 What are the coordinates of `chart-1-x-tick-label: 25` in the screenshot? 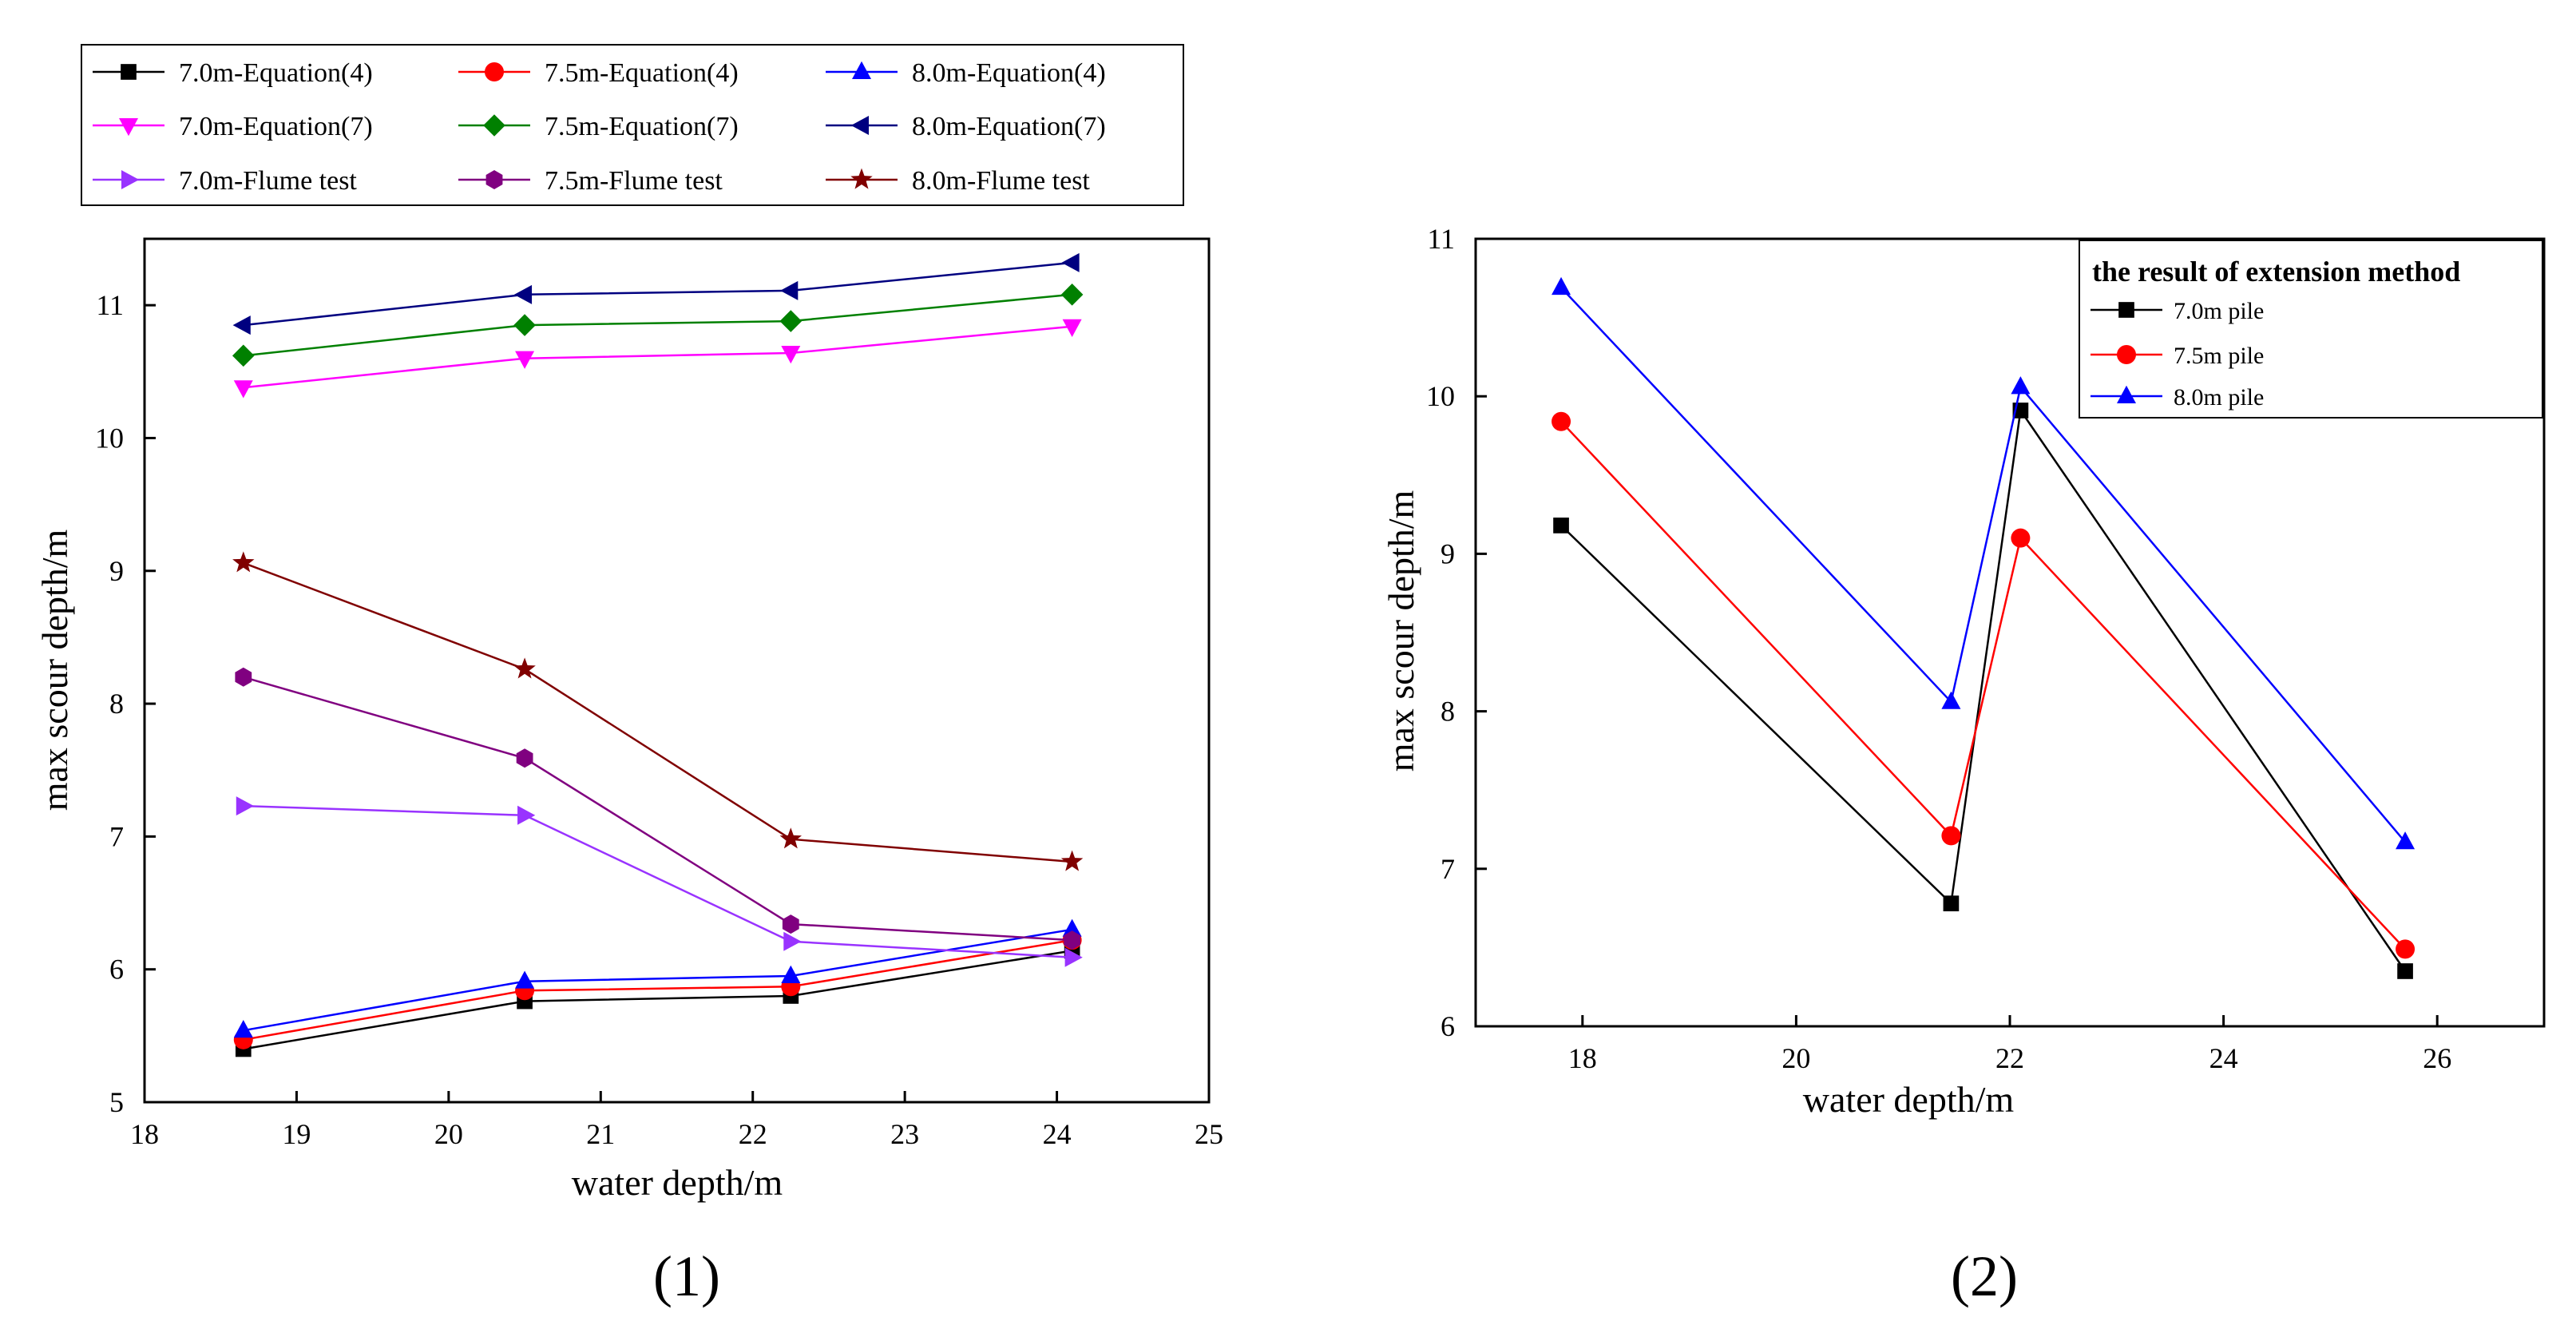 It's located at (1209, 1134).